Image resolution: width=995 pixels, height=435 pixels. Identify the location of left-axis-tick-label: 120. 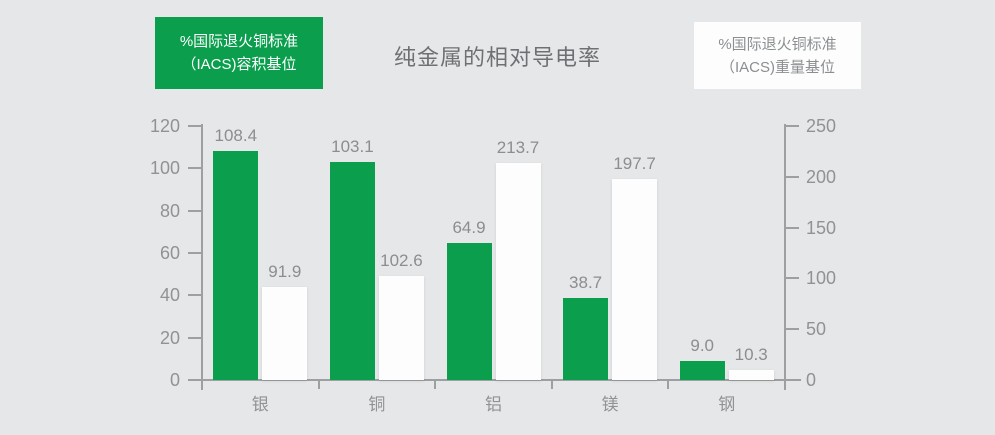
(164, 126).